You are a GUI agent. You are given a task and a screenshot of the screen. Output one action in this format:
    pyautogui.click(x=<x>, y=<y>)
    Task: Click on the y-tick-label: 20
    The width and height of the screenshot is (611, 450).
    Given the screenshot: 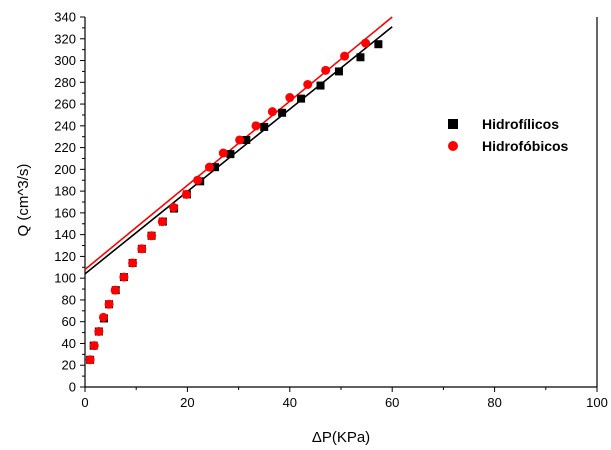 What is the action you would take?
    pyautogui.click(x=69, y=365)
    